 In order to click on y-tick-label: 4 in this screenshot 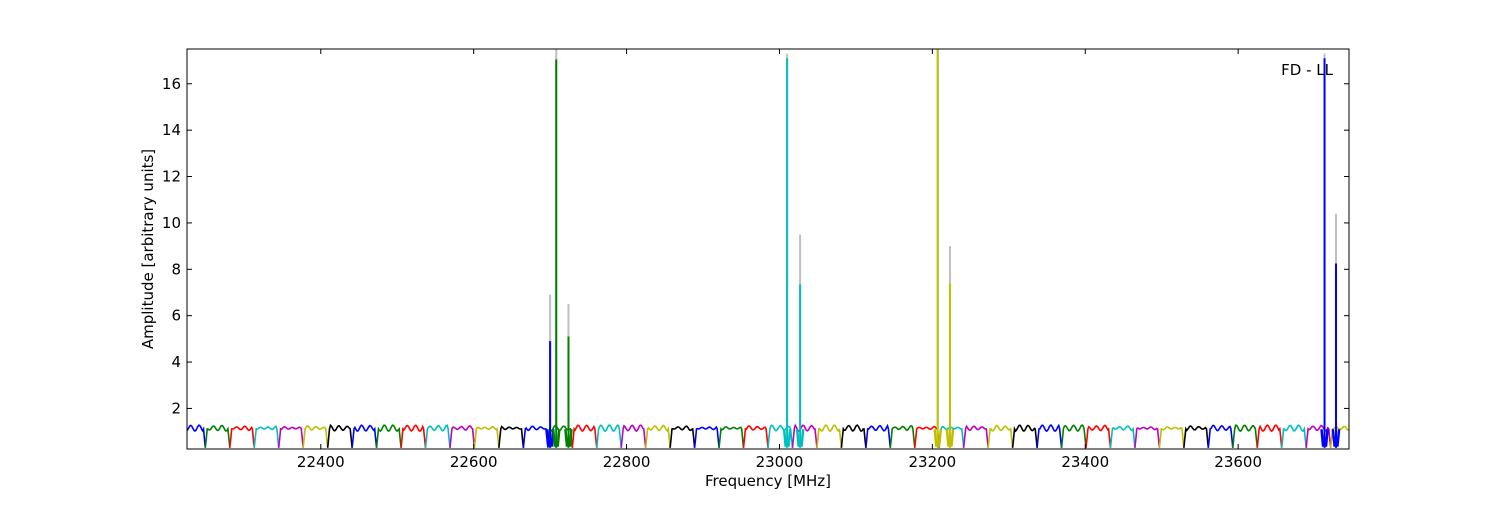, I will do `click(176, 362)`.